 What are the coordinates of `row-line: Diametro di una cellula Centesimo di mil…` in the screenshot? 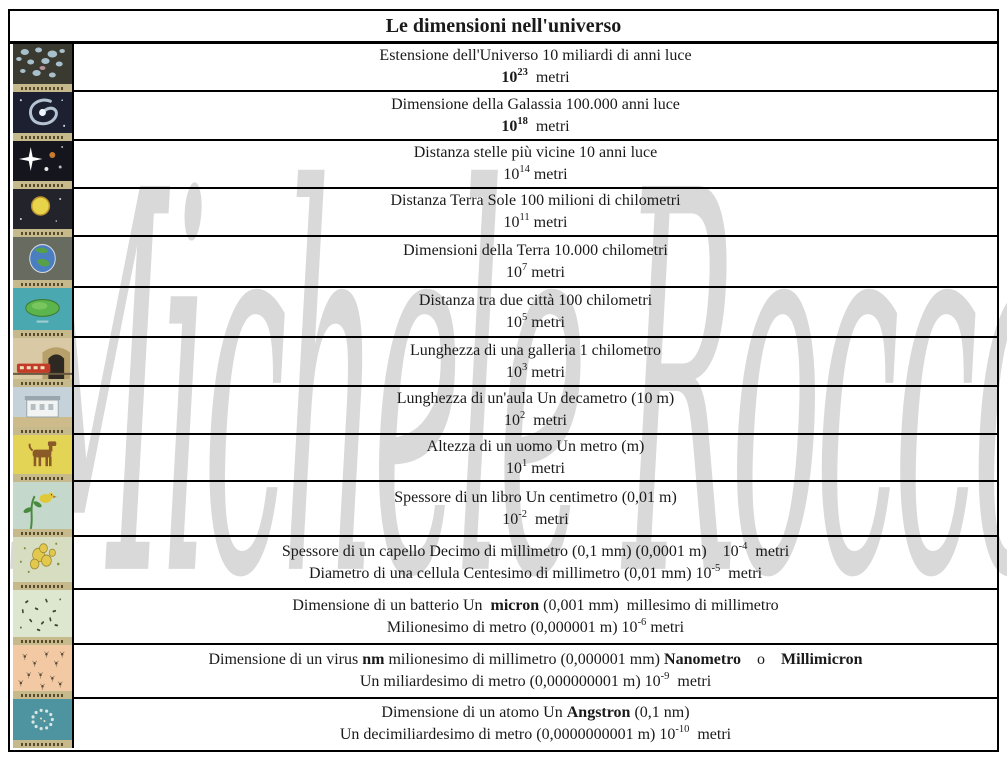 It's located at (535, 572).